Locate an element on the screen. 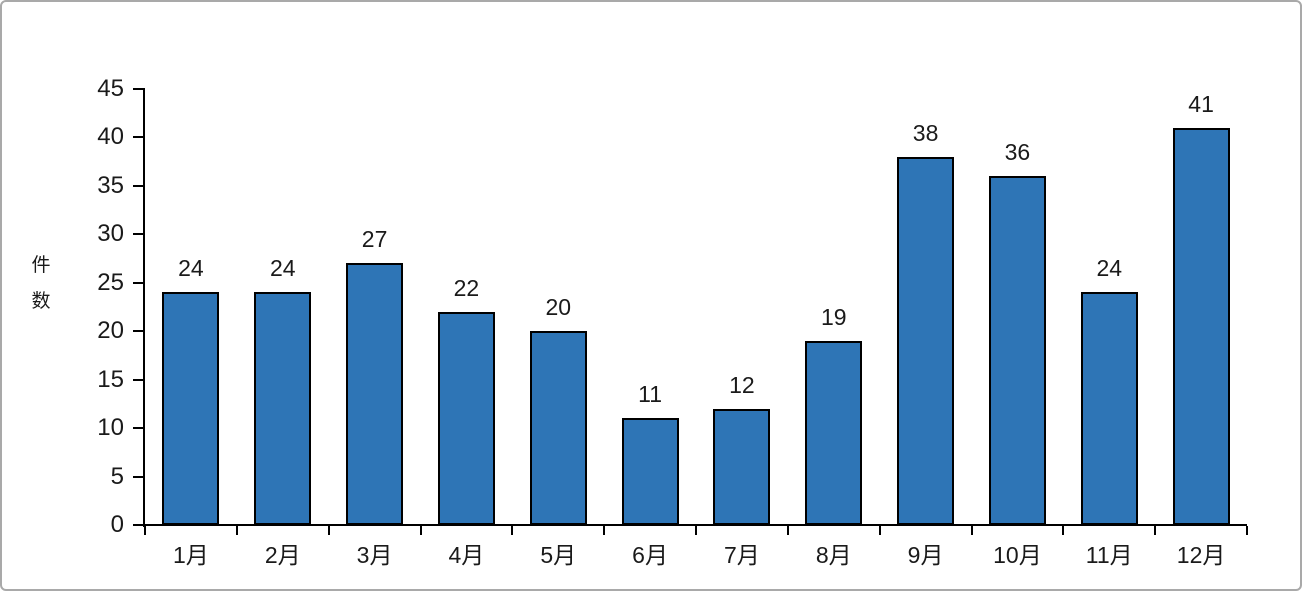  bar-value-label: 12 is located at coordinates (742, 384).